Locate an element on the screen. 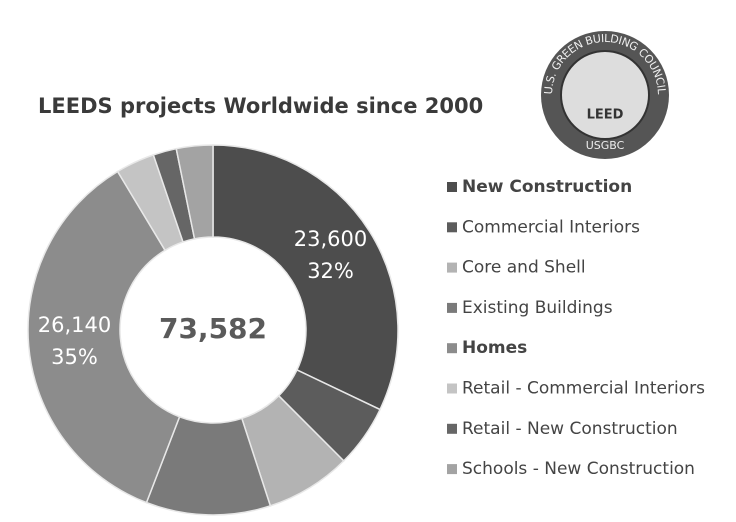 This screenshot has height=522, width=736. logo-core is located at coordinates (605, 95).